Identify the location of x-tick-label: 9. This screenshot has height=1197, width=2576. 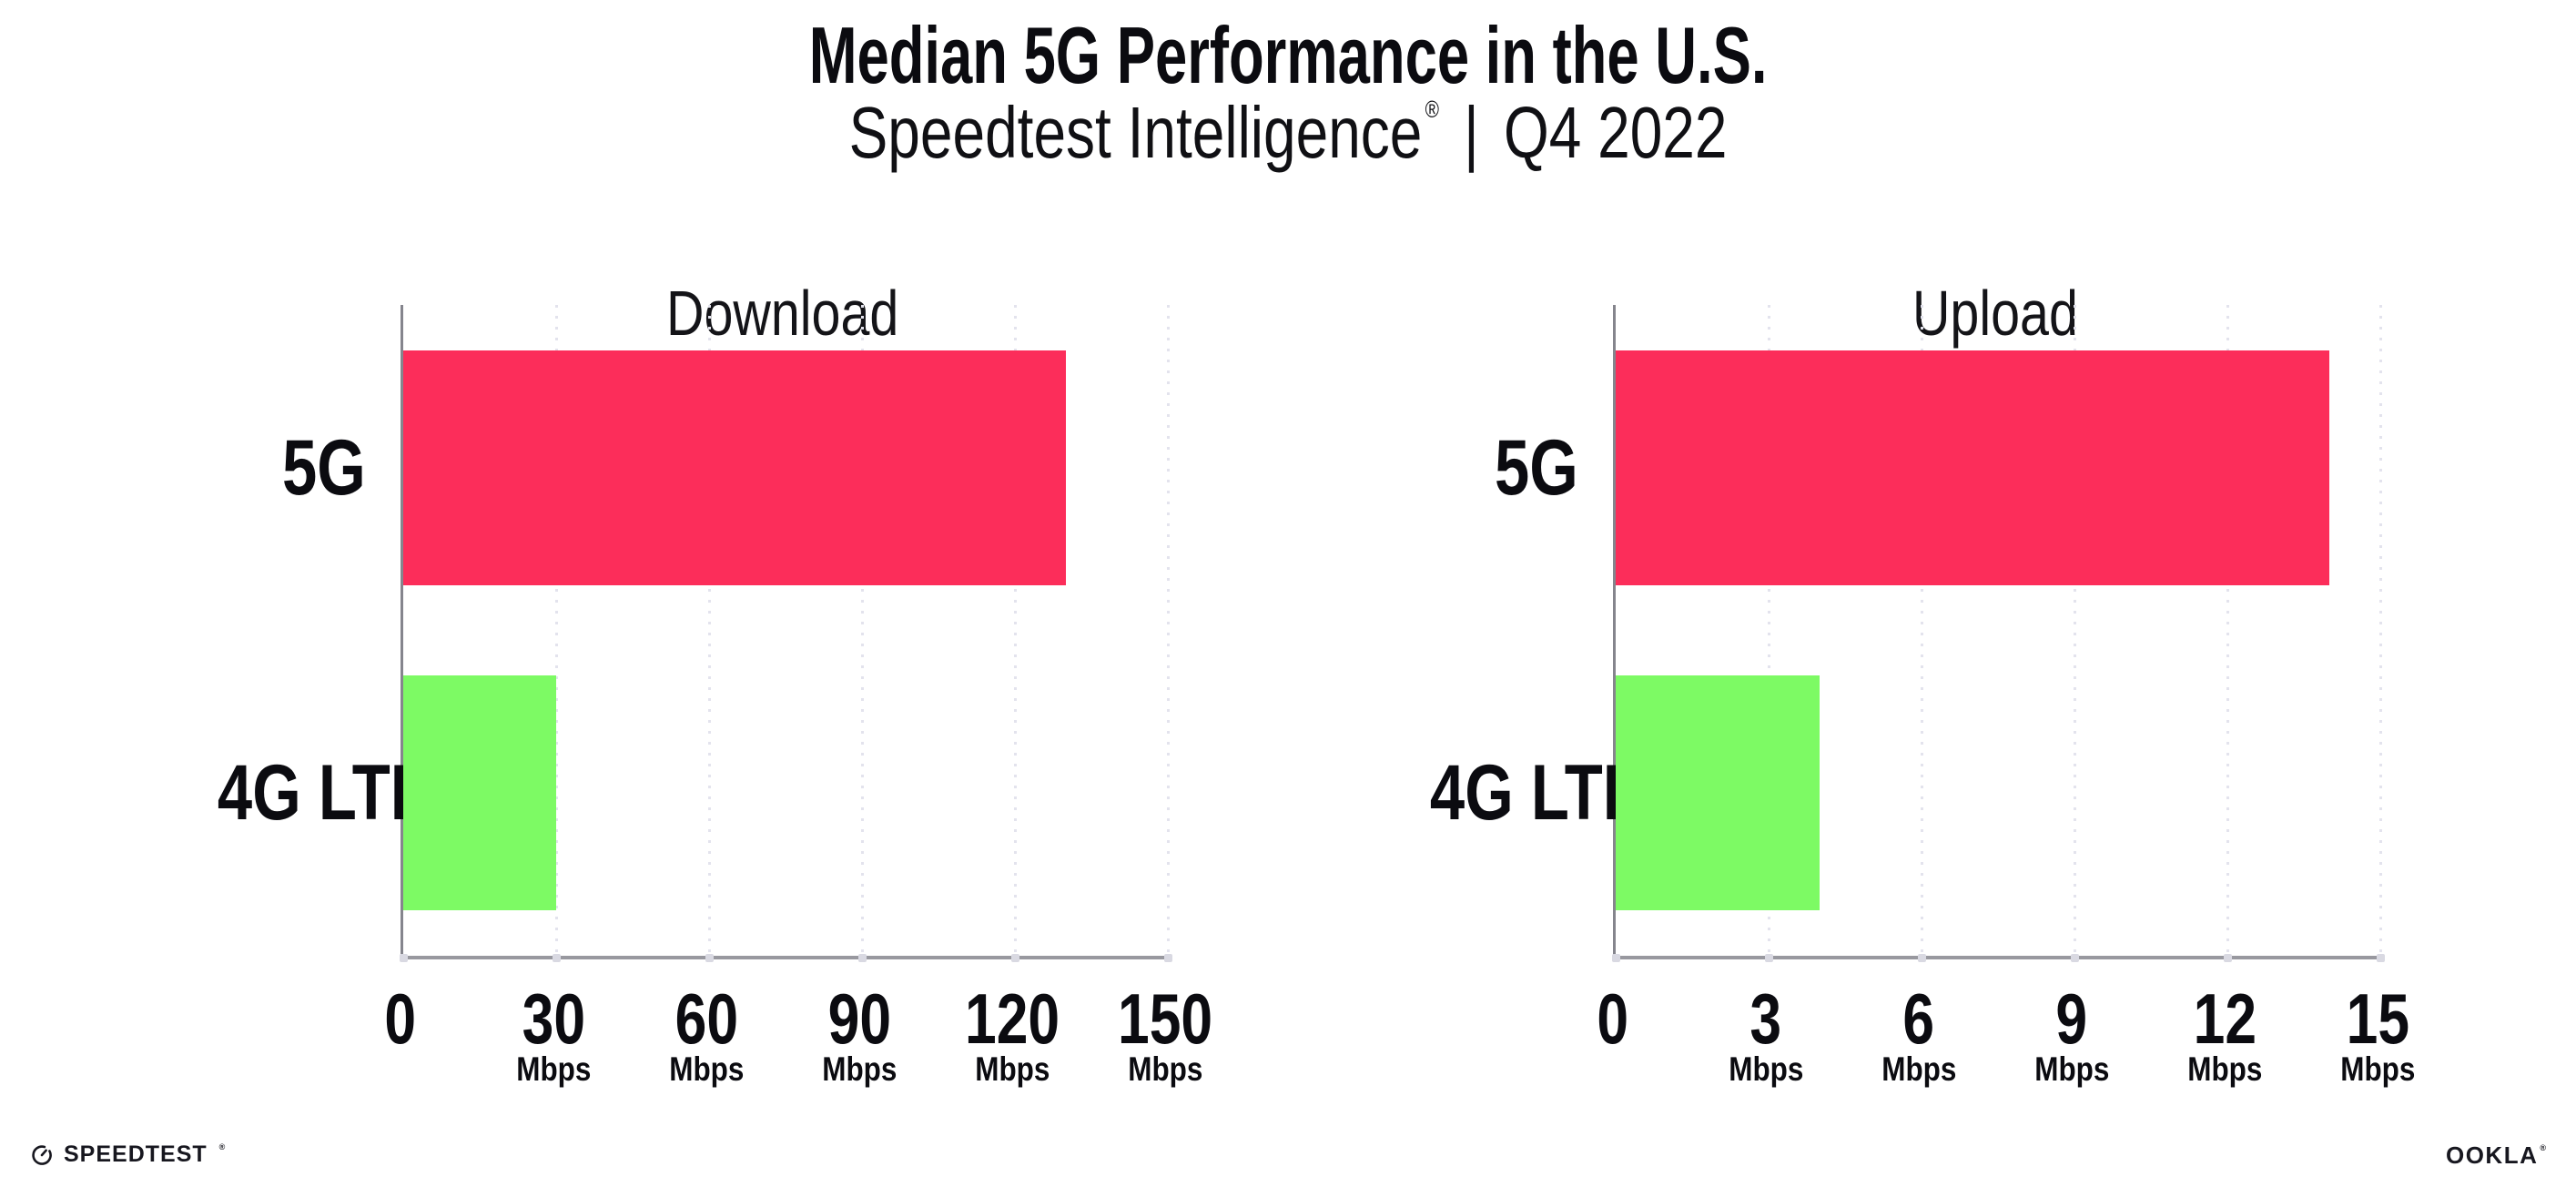
(2071, 1018).